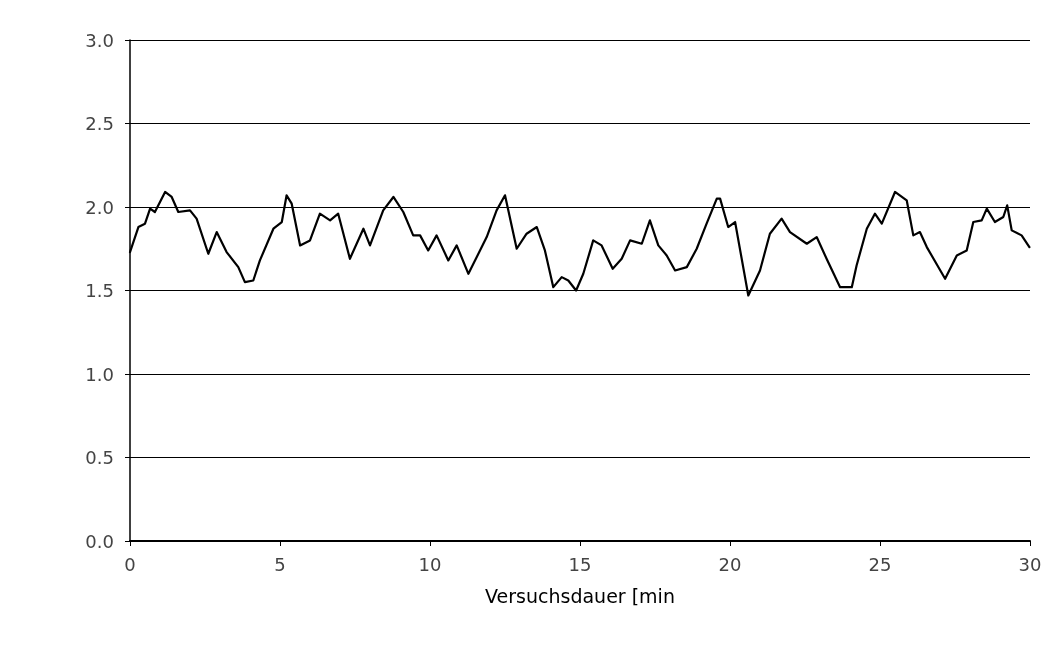 Image resolution: width=1055 pixels, height=654 pixels. What do you see at coordinates (730, 564) in the screenshot?
I see `x-tick-label: 20` at bounding box center [730, 564].